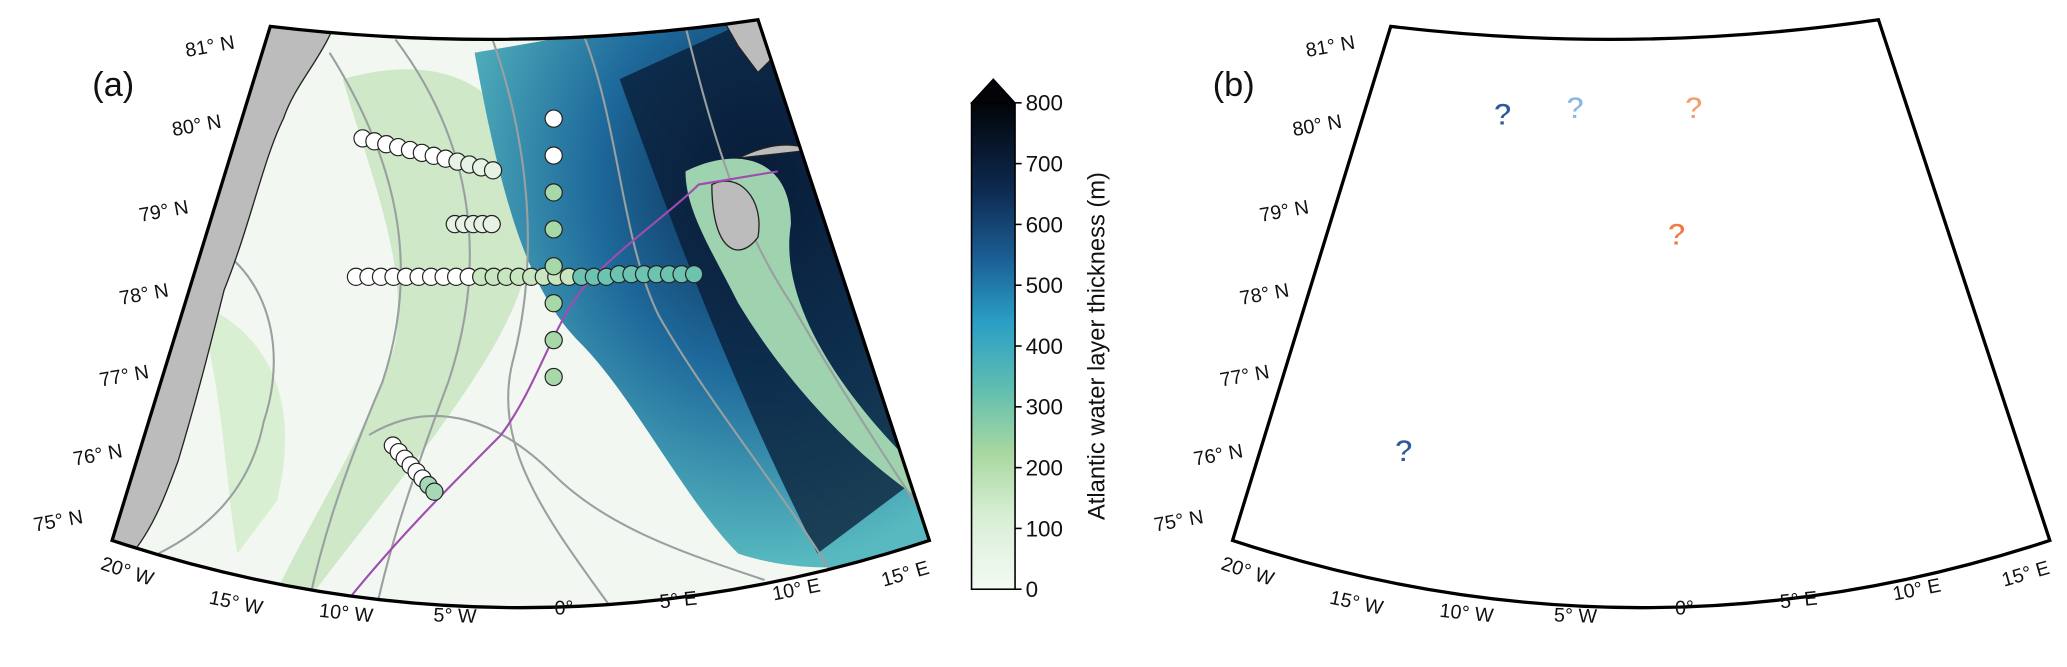 Image resolution: width=2067 pixels, height=667 pixels. What do you see at coordinates (678, 600) in the screenshot?
I see `lon-label: 5° E` at bounding box center [678, 600].